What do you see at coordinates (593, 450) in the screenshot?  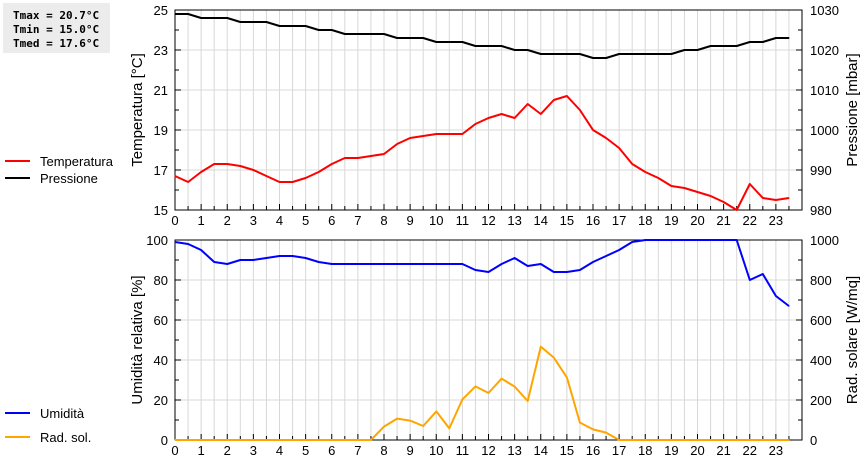 I see `x-axis-tick-label: 16` at bounding box center [593, 450].